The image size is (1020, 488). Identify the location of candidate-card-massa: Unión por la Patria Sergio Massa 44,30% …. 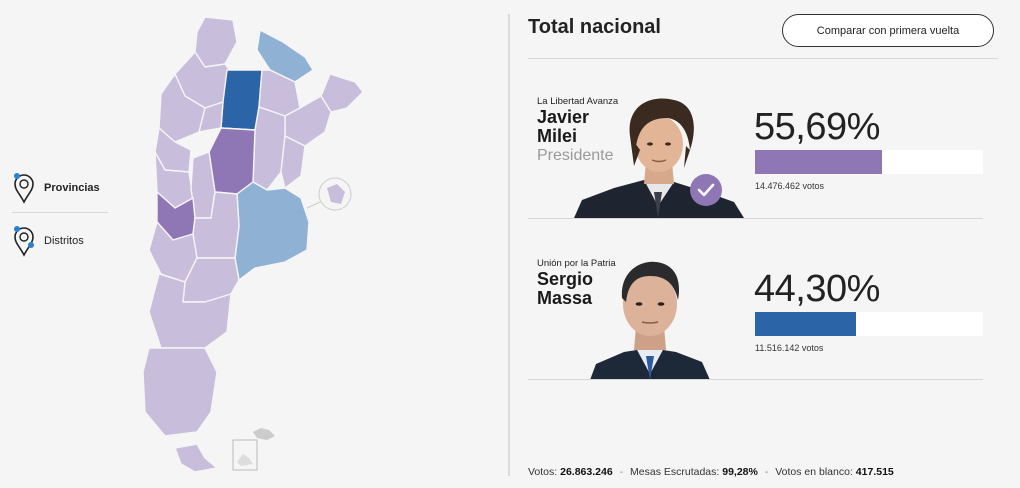
(755, 307).